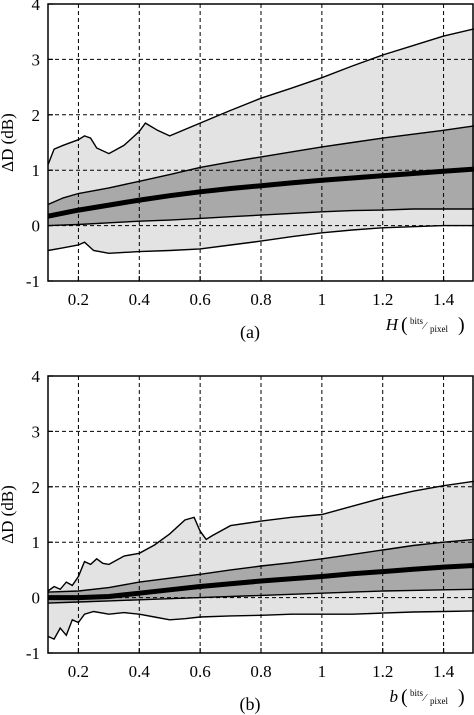  What do you see at coordinates (427, 697) in the screenshot?
I see `x-axis-label: b(bits ⁄ pixel)` at bounding box center [427, 697].